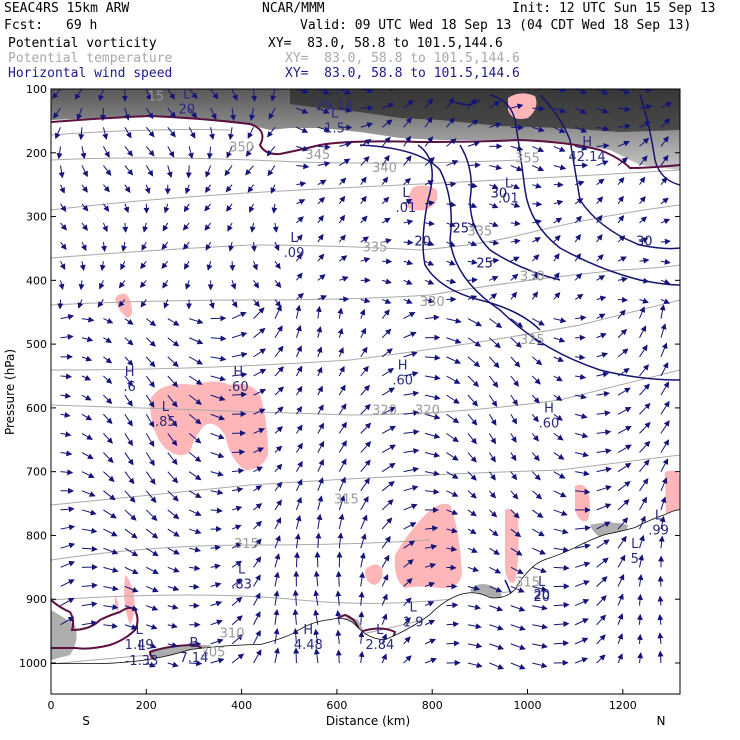 This screenshot has height=740, width=740. What do you see at coordinates (586, 157) in the screenshot?
I see `extremum-value: 42.14` at bounding box center [586, 157].